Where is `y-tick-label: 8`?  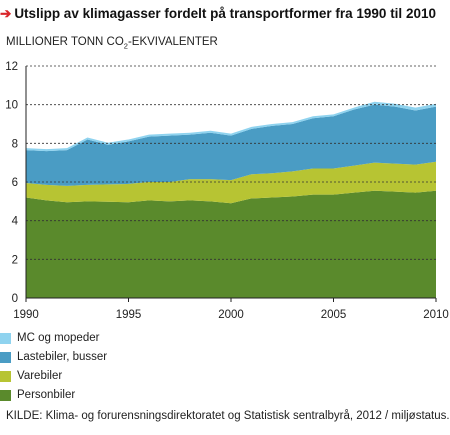 y-tick-label: 8 is located at coordinates (15, 144).